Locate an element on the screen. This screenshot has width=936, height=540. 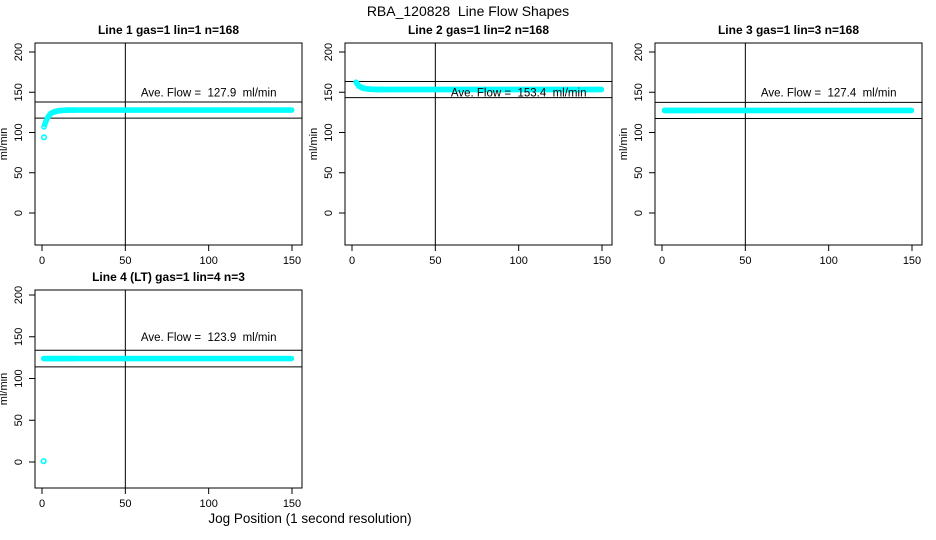
panel-title: Line 3 gas=1 lin=3 n=168 is located at coordinates (788, 30).